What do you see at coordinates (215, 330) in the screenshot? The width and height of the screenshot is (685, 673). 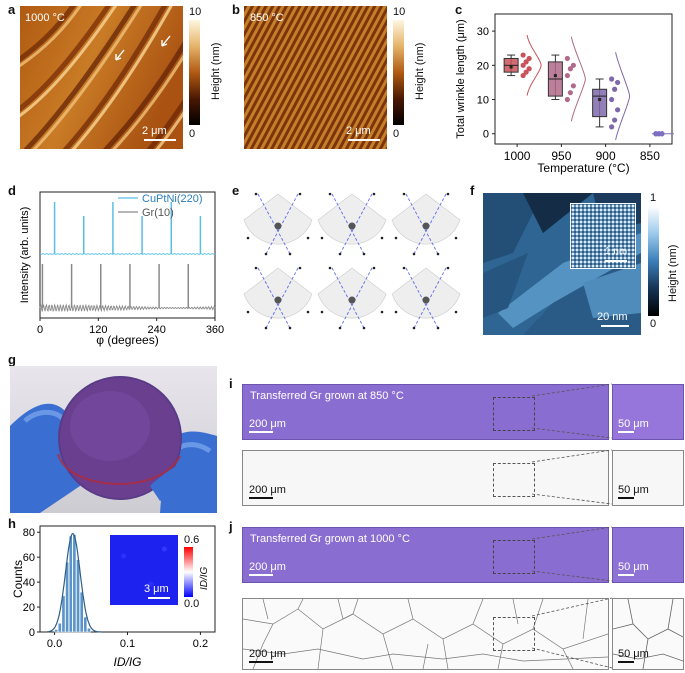 I see `x-tick-label: 360` at bounding box center [215, 330].